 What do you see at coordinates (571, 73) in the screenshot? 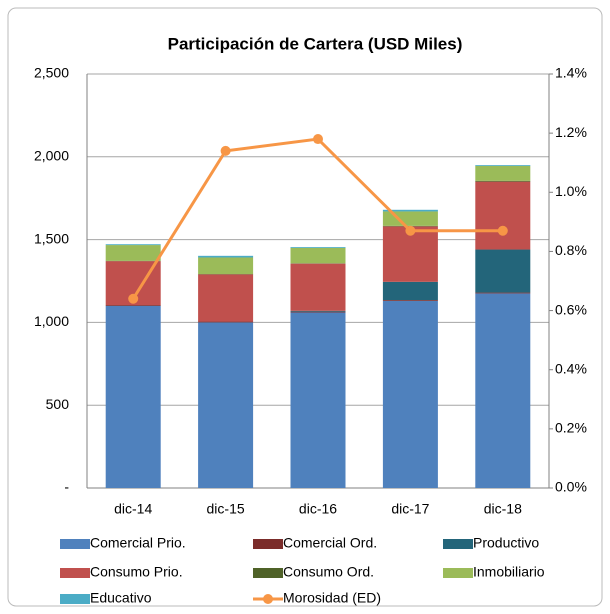
I see `y2-tick-label: 1.4%` at bounding box center [571, 73].